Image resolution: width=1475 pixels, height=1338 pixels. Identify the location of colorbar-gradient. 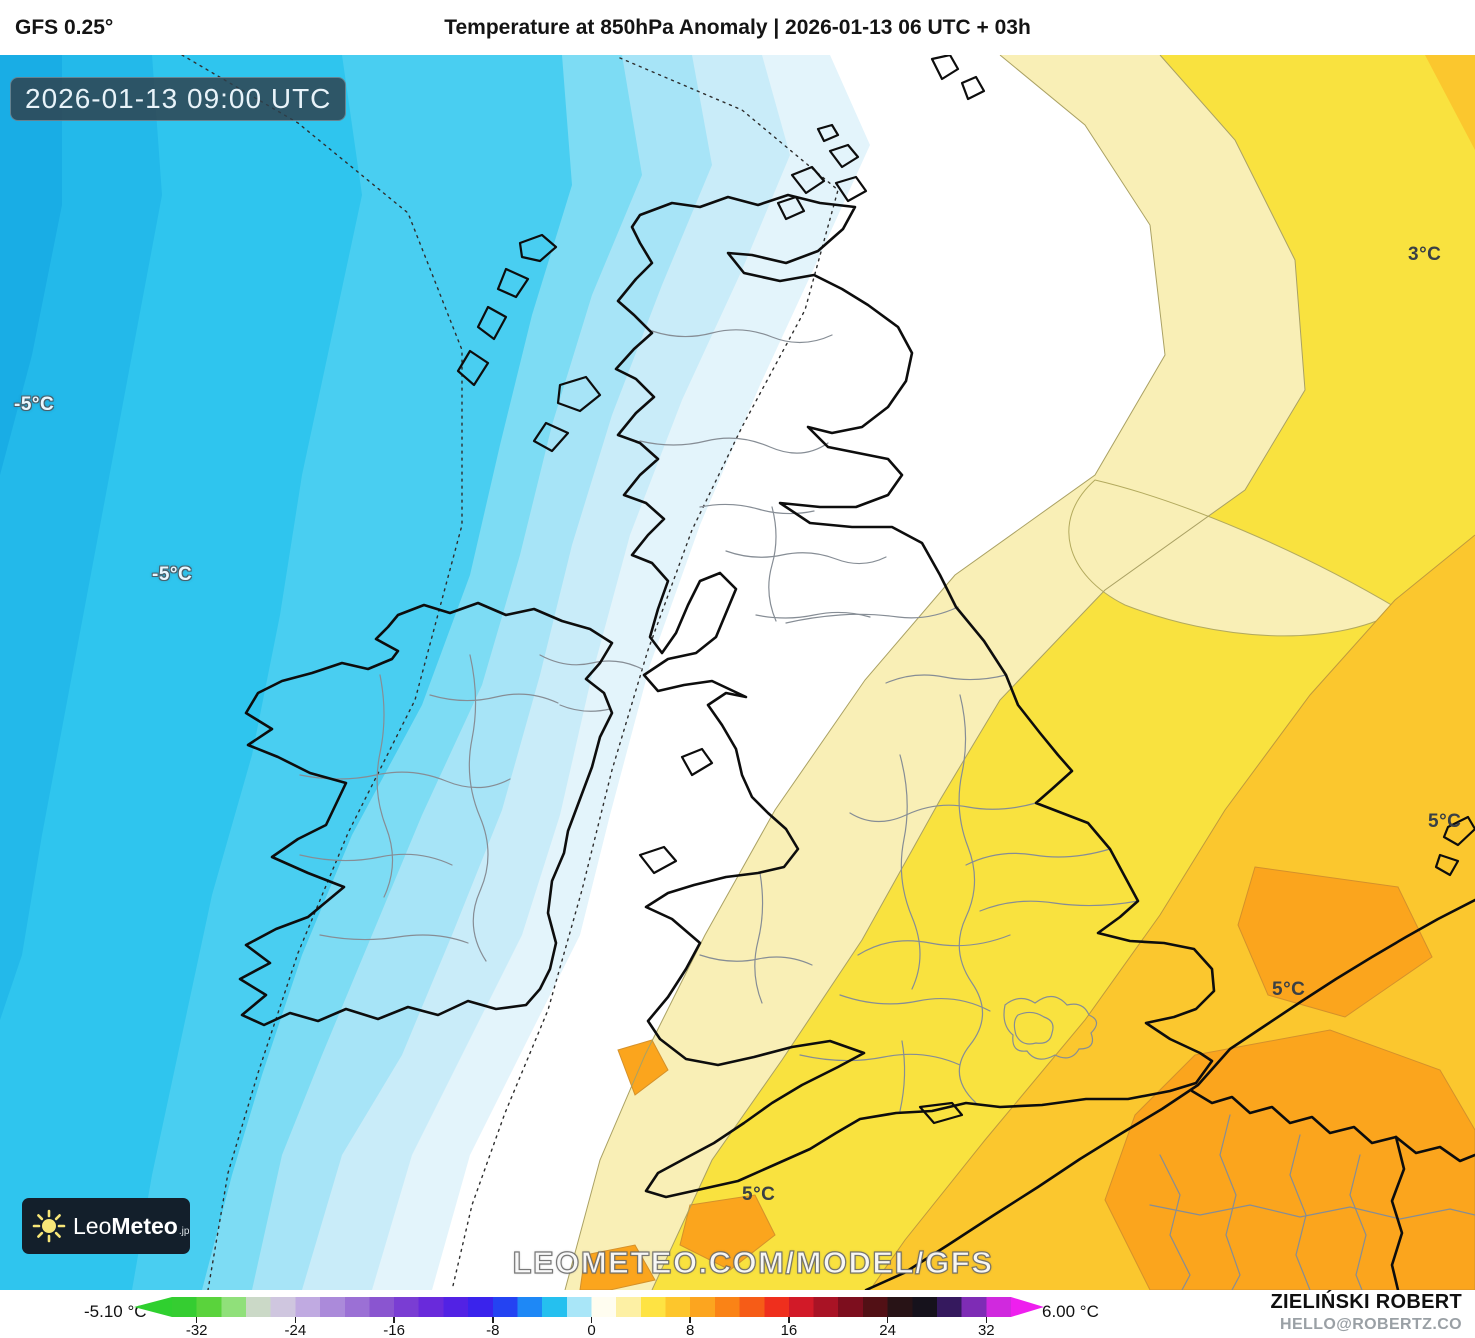
(591, 1307).